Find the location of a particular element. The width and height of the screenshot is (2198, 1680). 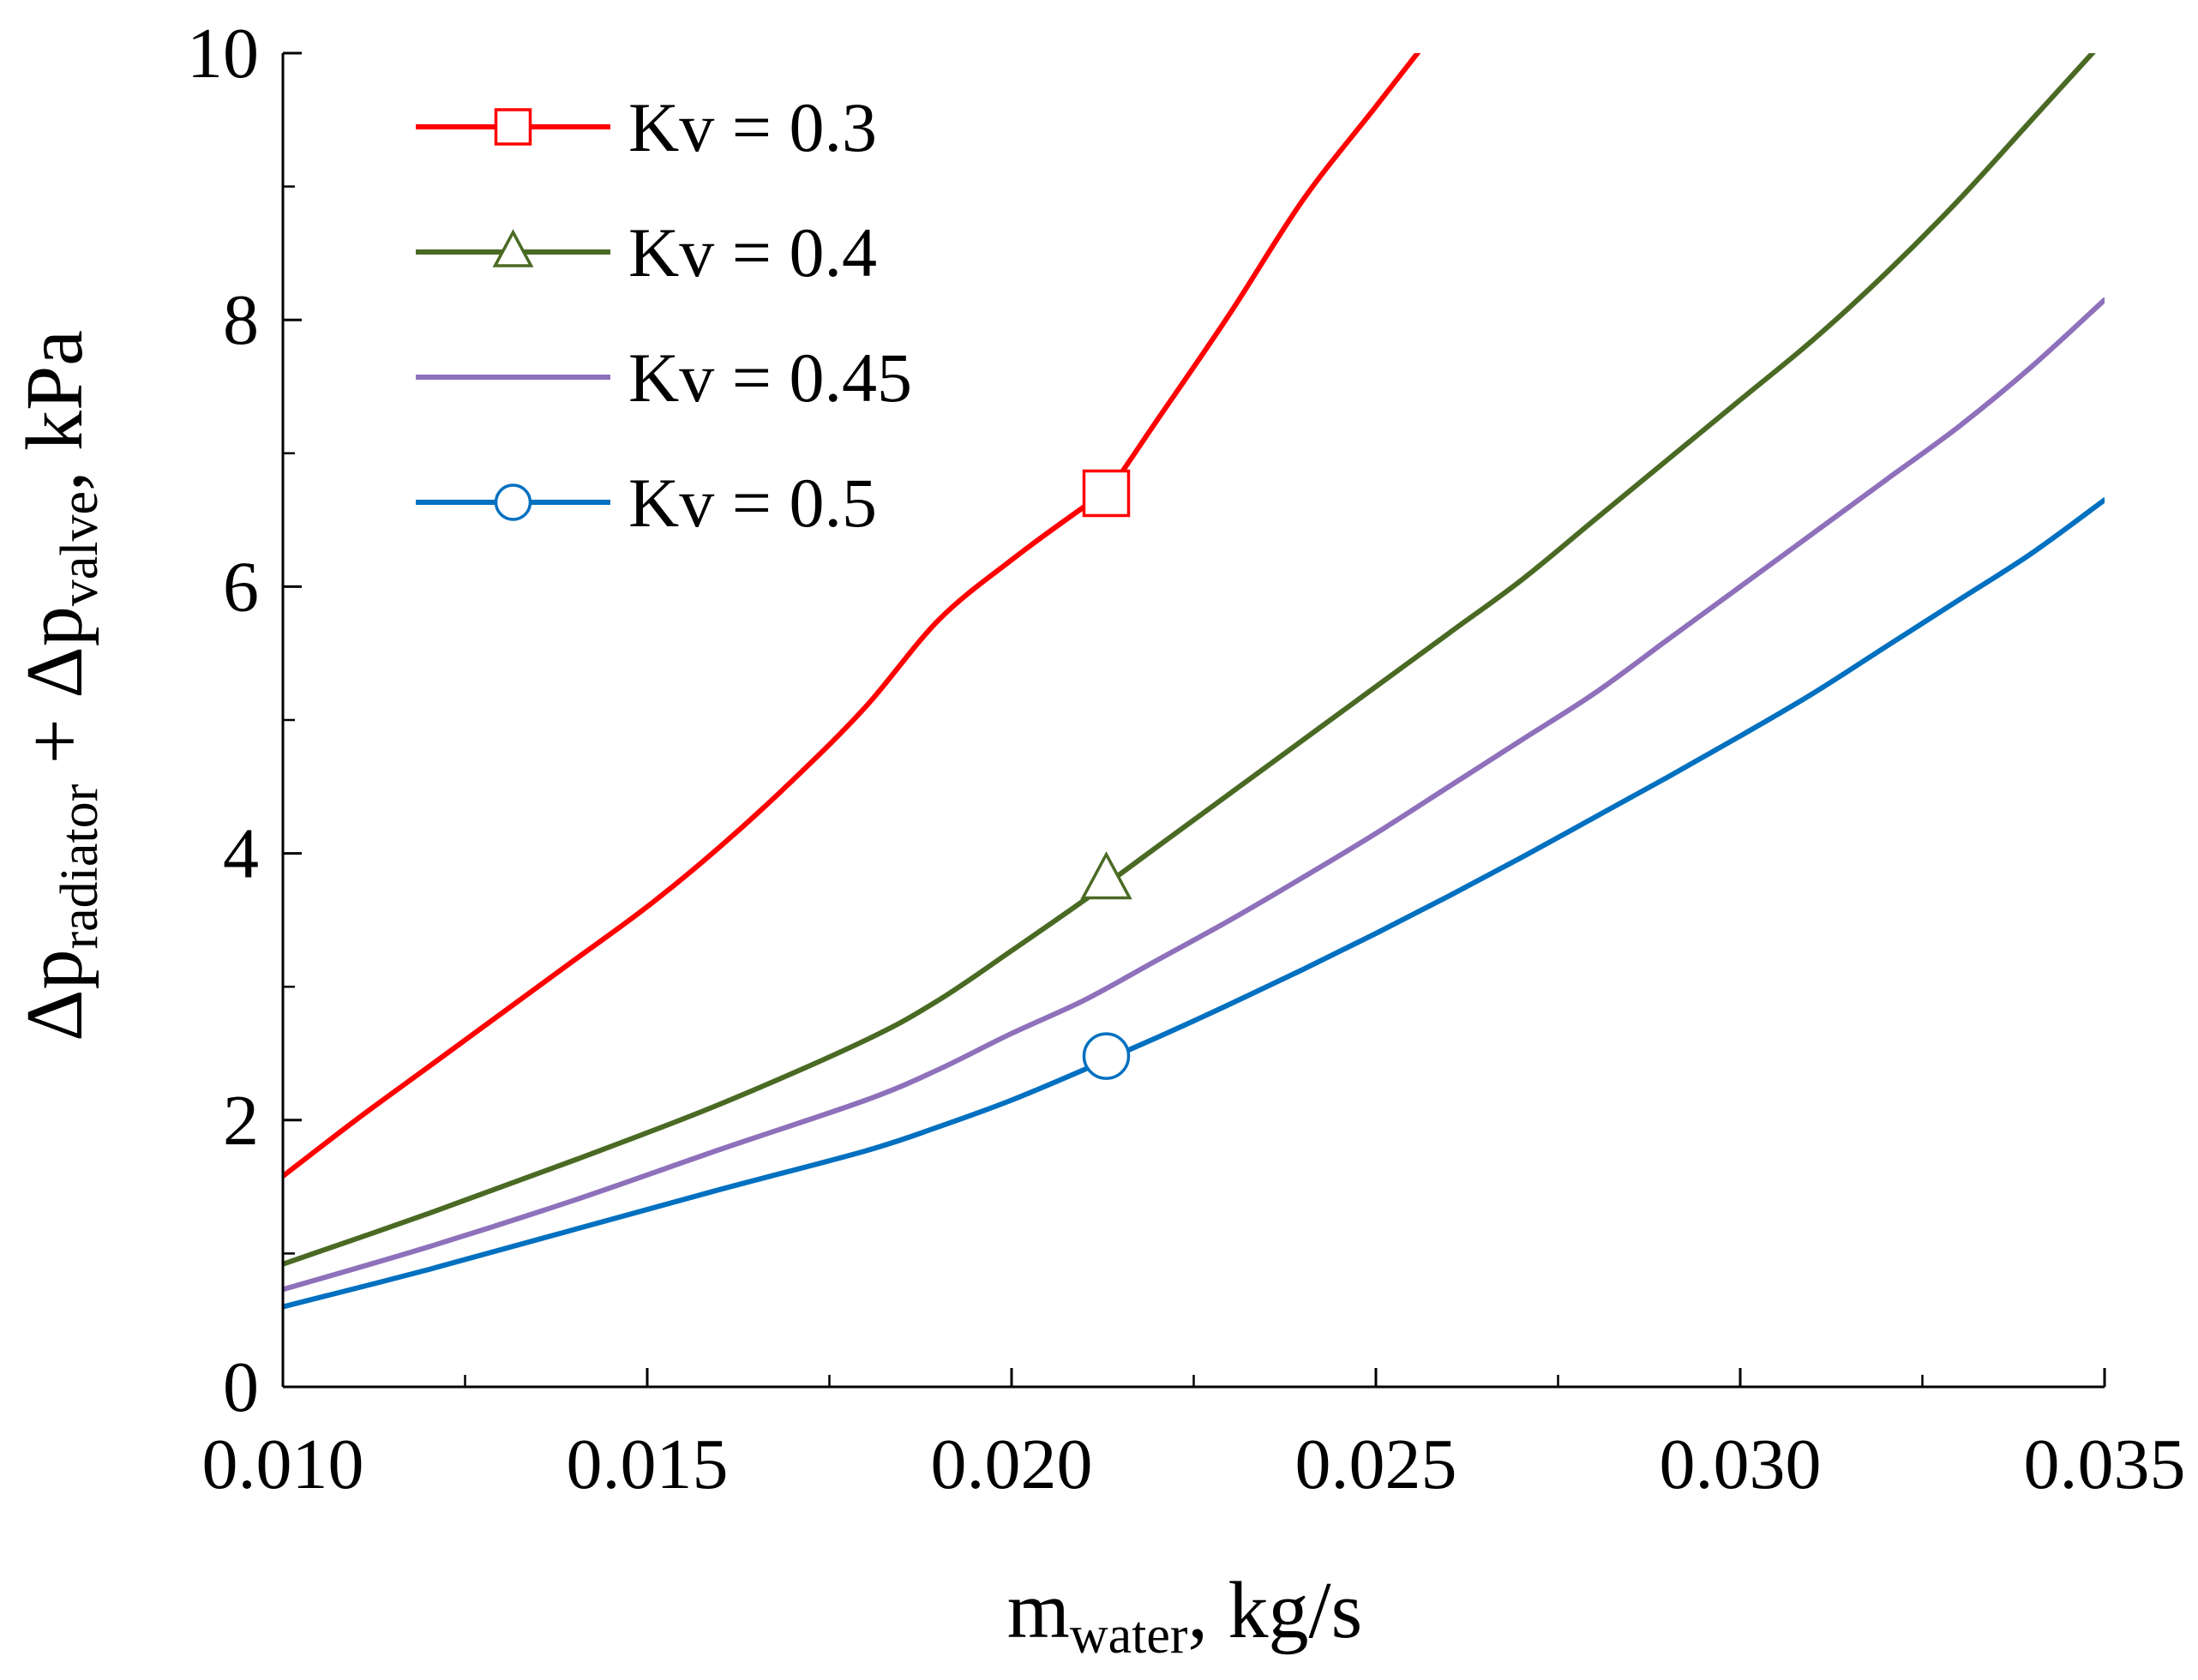

legend-label-2: Kv = 0.4 is located at coordinates (752, 252).